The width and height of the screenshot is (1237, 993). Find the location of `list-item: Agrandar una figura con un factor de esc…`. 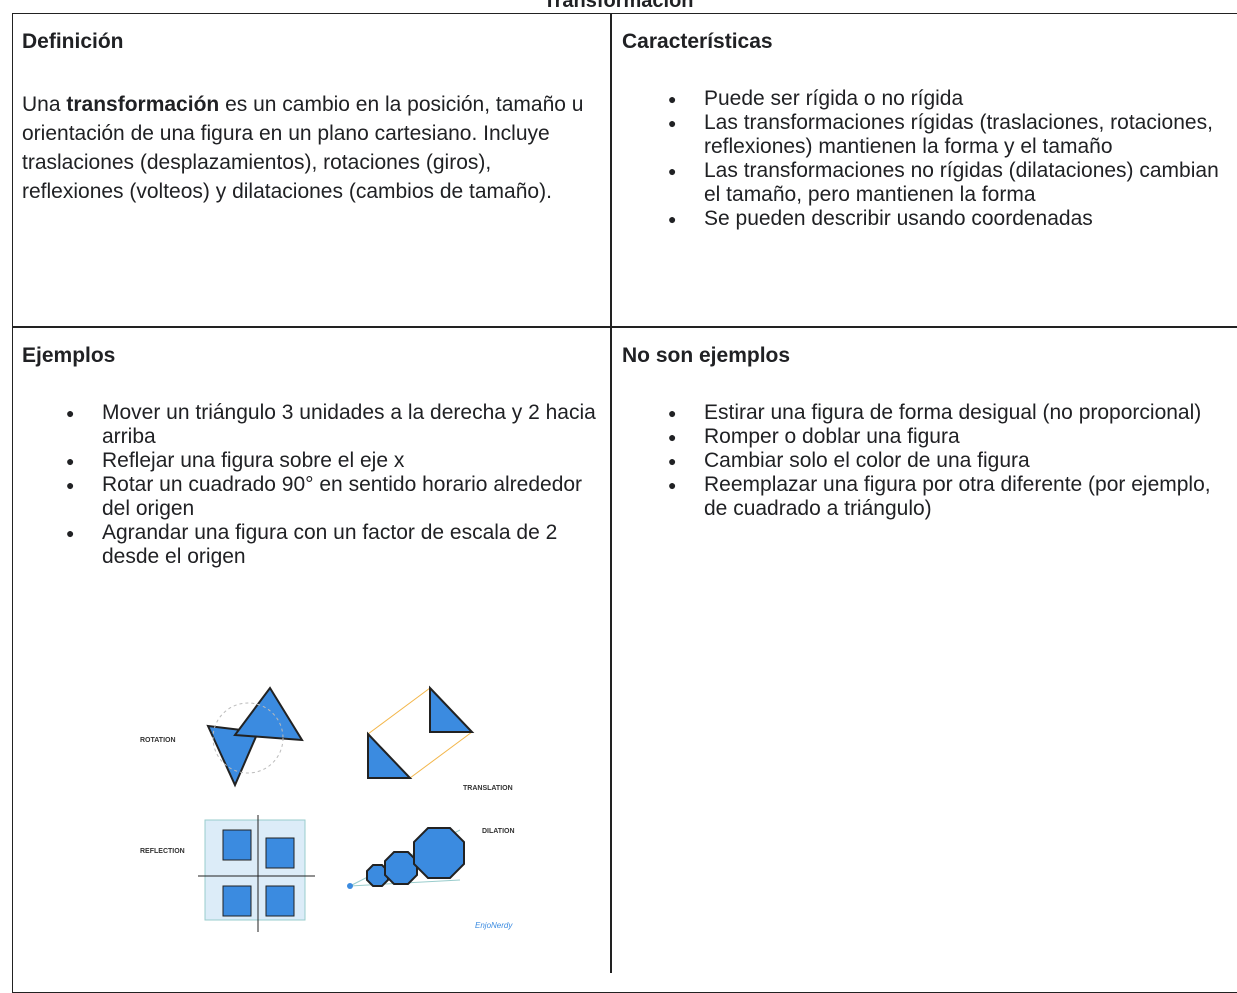

list-item: Agrandar una figura con un factor de esc… is located at coordinates (331, 545).